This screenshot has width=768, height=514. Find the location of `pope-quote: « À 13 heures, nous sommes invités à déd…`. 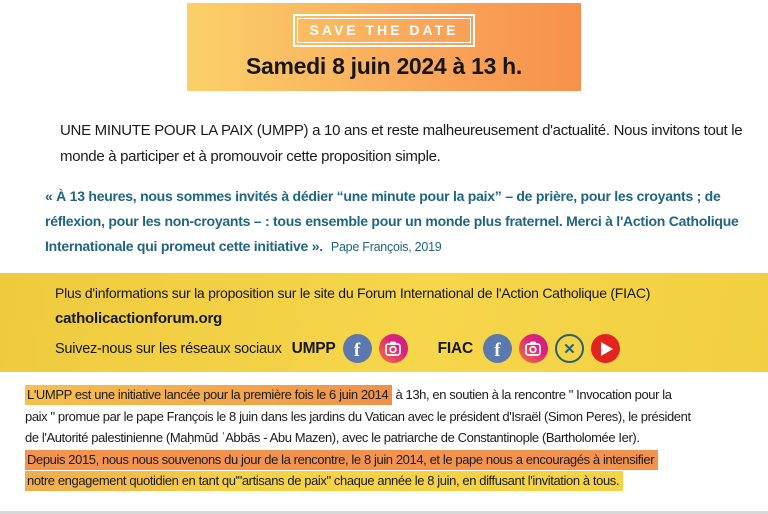

pope-quote: « À 13 heures, nous sommes invités à déd… is located at coordinates (398, 222).